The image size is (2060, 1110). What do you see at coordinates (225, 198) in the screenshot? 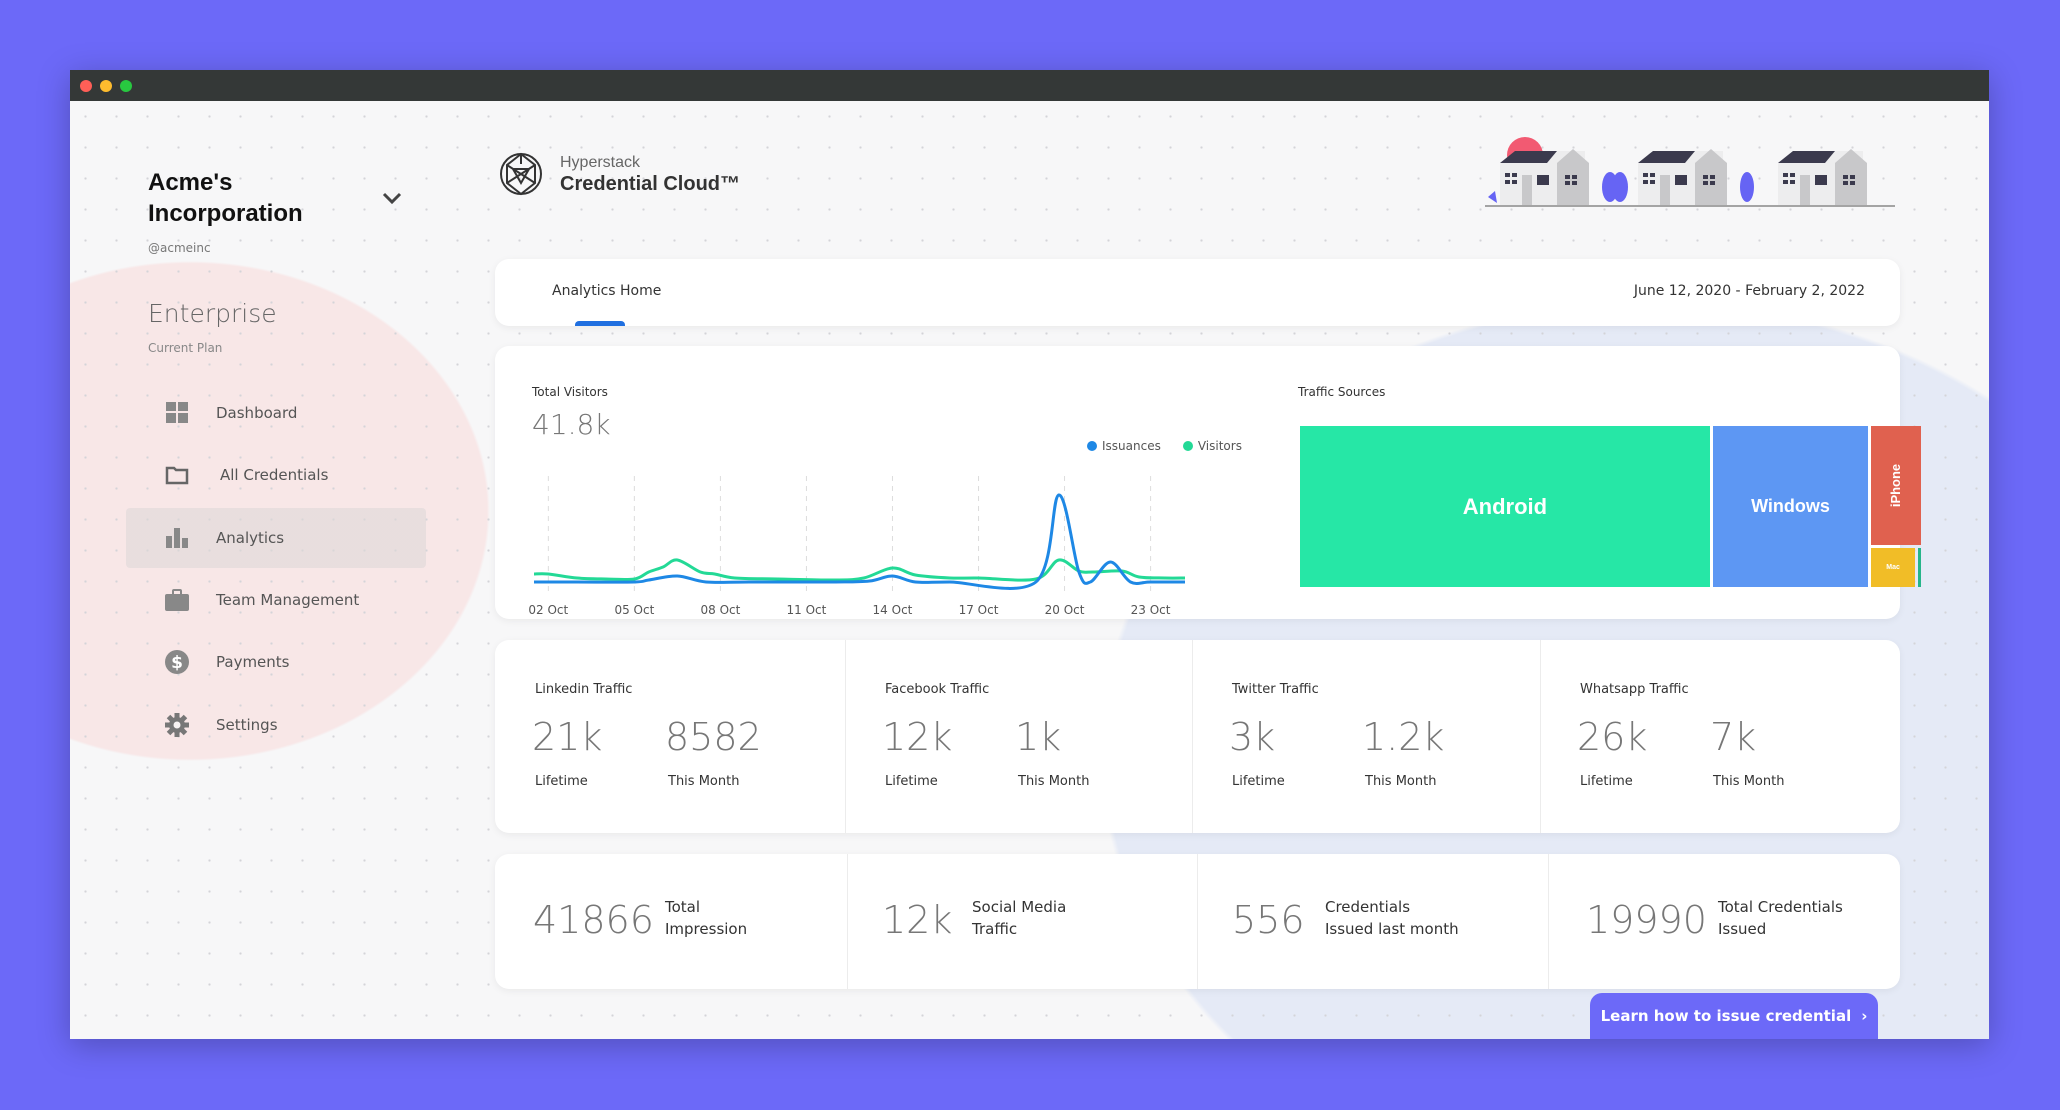
I see `org-name: Acme's Incorporation` at bounding box center [225, 198].